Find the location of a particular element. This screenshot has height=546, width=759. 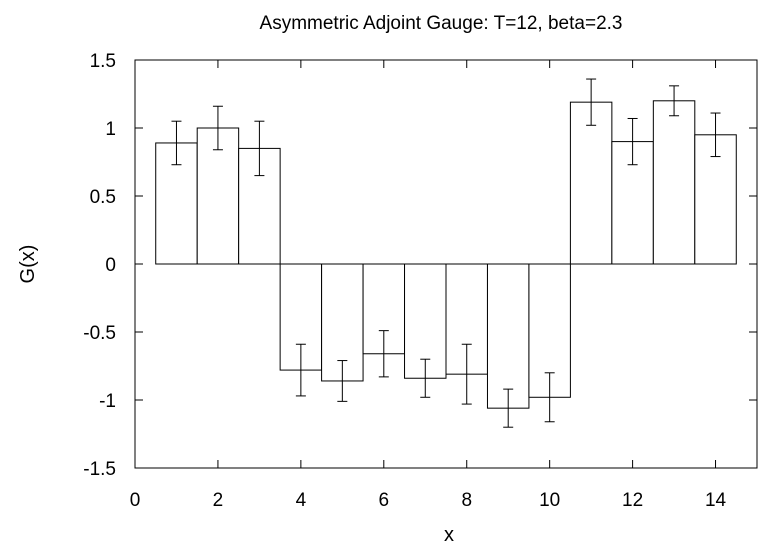

x-tick-label: 4 is located at coordinates (301, 500).